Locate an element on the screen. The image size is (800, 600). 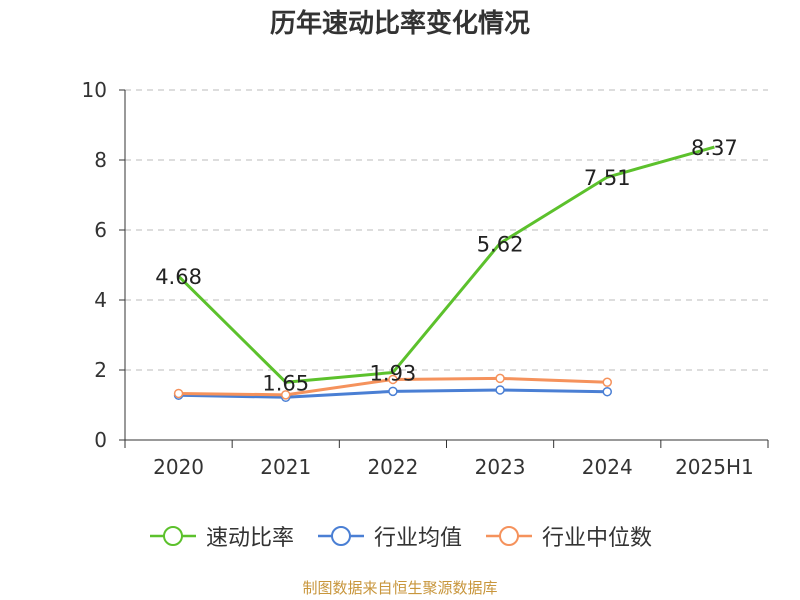
legend: 速动比率 行业均值 行业中位数 is located at coordinates (400, 536).